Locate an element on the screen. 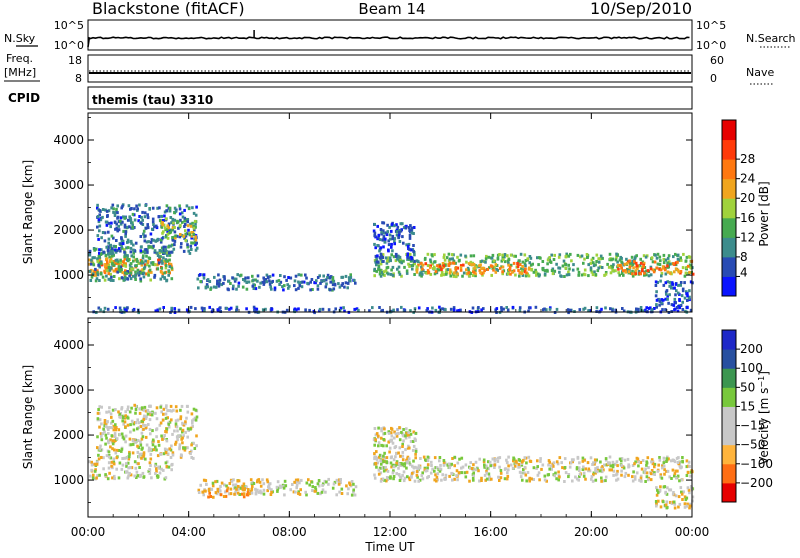 Image resolution: width=800 pixels, height=558 pixels. velocity-colorbar-segment is located at coordinates (729, 397).